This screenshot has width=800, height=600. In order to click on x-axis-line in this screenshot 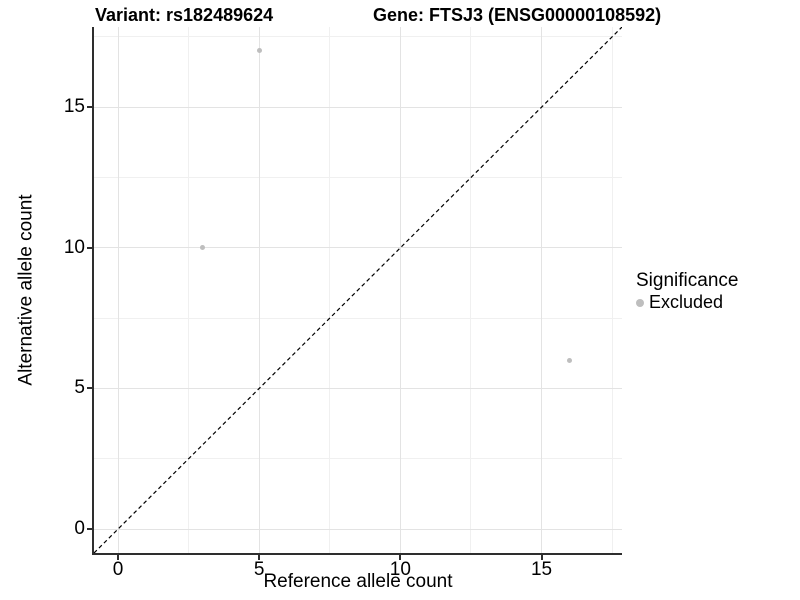, I will do `click(357, 554)`.